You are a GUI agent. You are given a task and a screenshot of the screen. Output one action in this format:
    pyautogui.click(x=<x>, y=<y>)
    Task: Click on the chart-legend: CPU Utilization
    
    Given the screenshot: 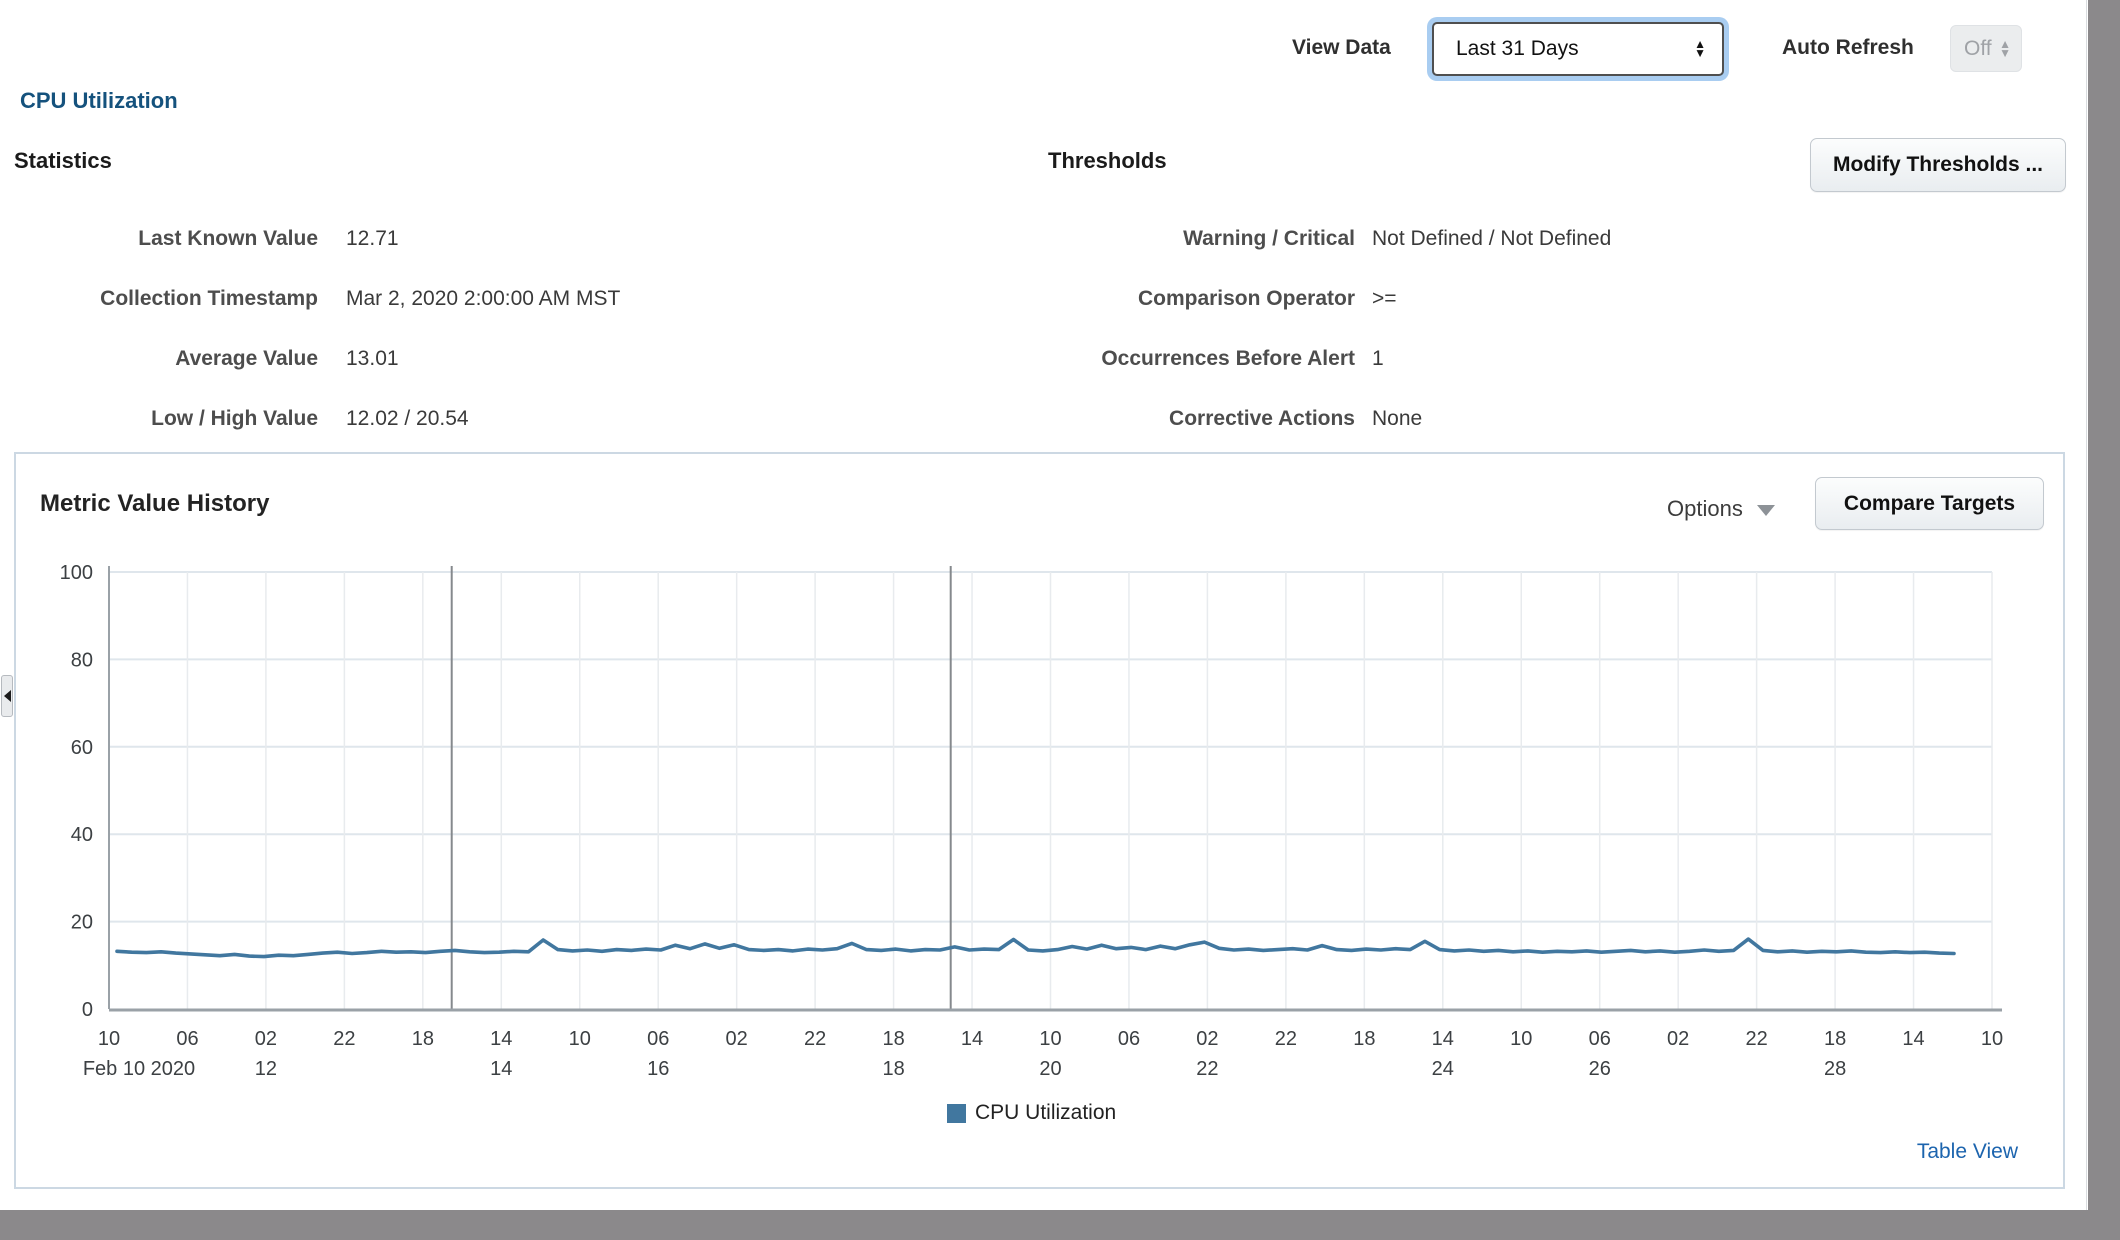 What is the action you would take?
    pyautogui.click(x=1031, y=1113)
    